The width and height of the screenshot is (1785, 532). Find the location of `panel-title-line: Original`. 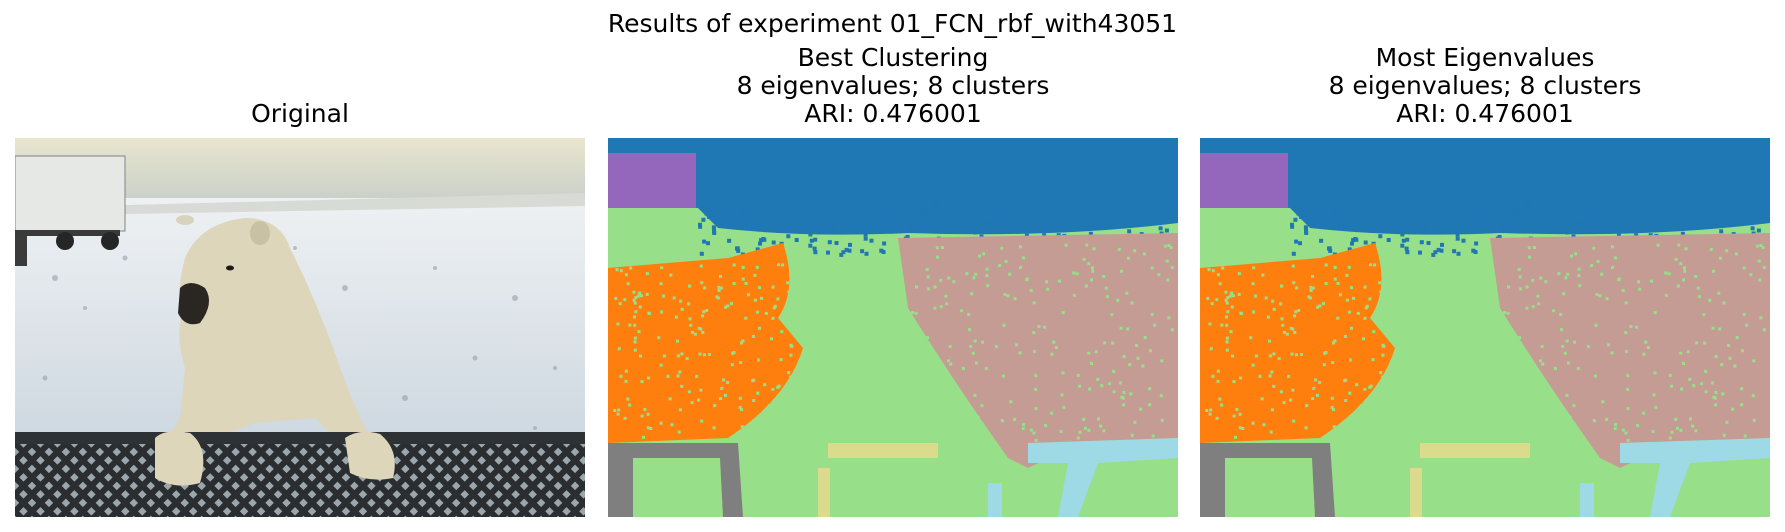

panel-title-line: Original is located at coordinates (300, 113).